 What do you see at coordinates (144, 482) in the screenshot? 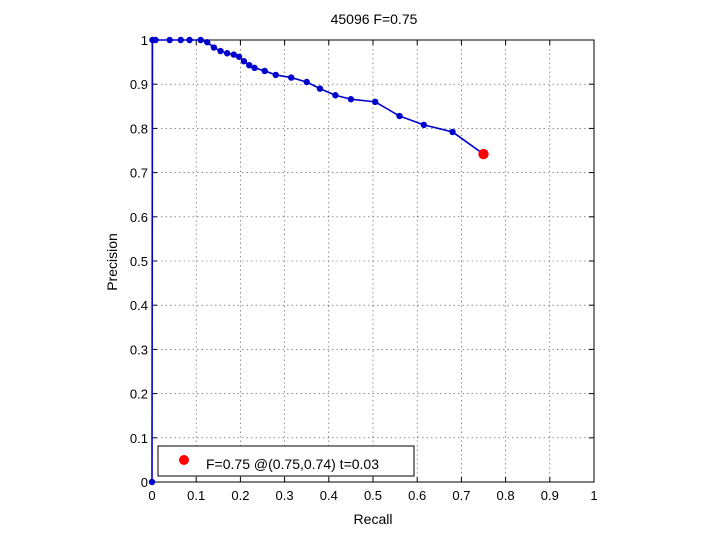
I see `y-tick-label: 0` at bounding box center [144, 482].